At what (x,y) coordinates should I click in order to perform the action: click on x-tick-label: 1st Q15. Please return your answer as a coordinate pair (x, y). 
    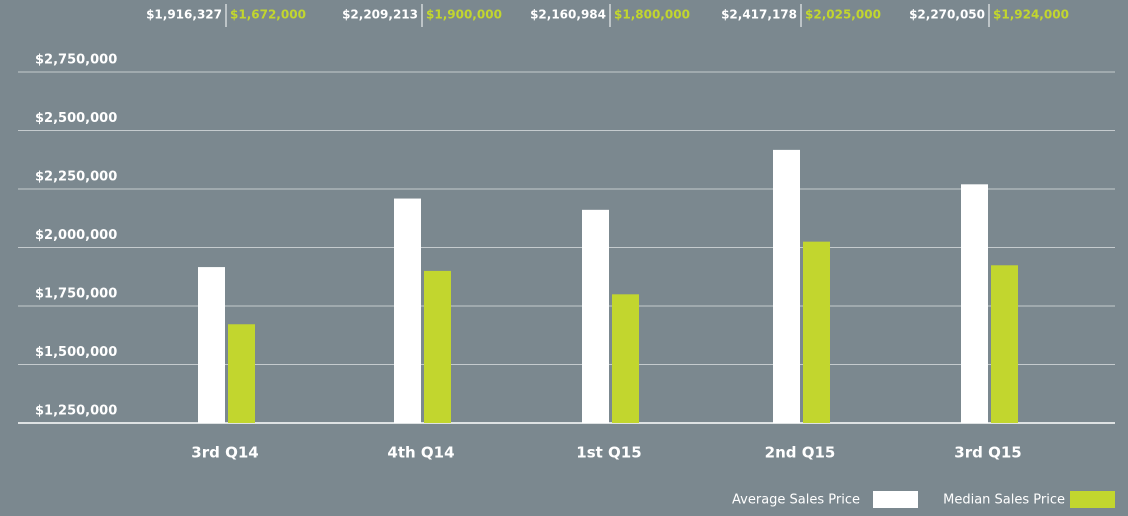
    Looking at the image, I should click on (608, 453).